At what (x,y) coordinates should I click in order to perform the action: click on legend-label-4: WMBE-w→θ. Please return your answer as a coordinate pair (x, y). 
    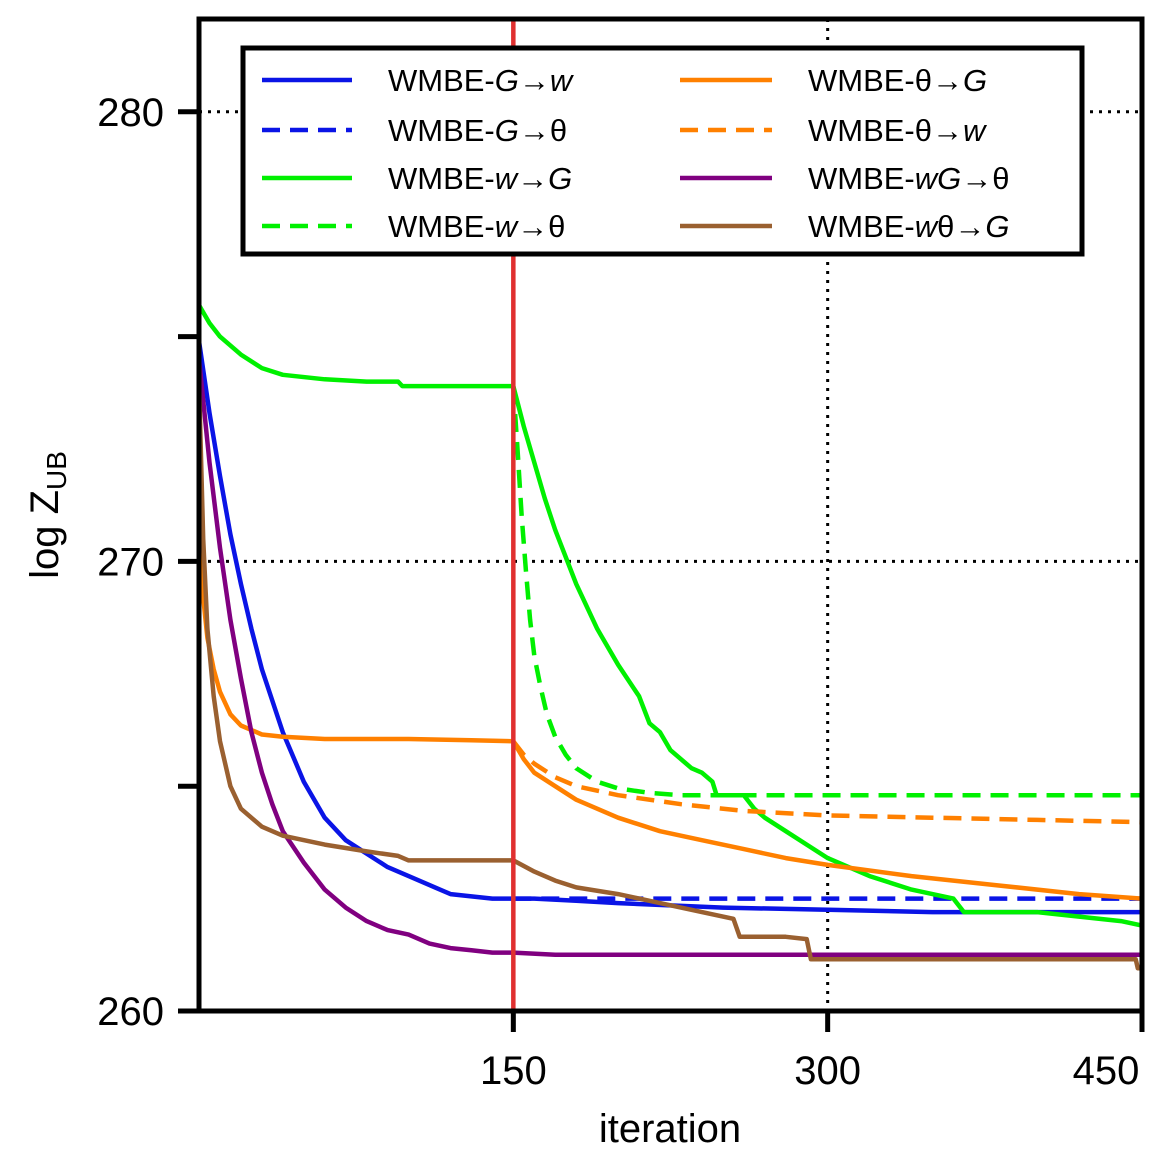
    Looking at the image, I should click on (476, 226).